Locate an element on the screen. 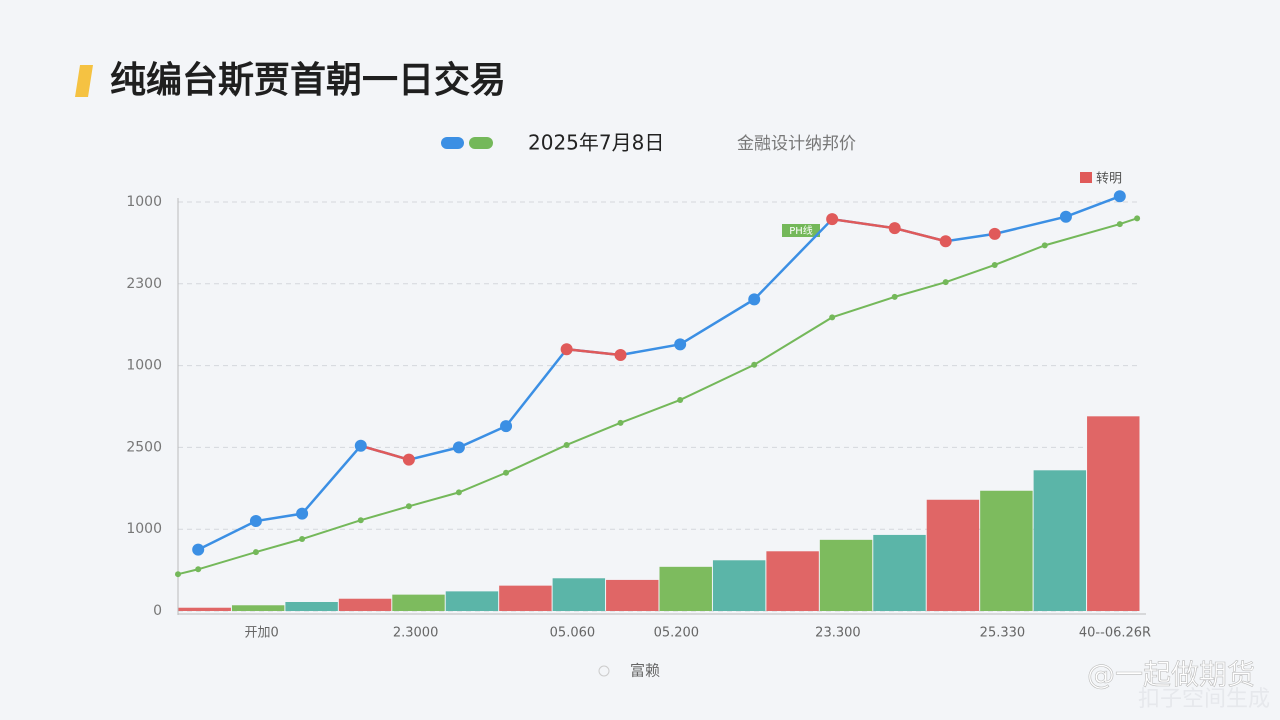 This screenshot has width=1280, height=720. x-tick-label: 25.330 is located at coordinates (1003, 633).